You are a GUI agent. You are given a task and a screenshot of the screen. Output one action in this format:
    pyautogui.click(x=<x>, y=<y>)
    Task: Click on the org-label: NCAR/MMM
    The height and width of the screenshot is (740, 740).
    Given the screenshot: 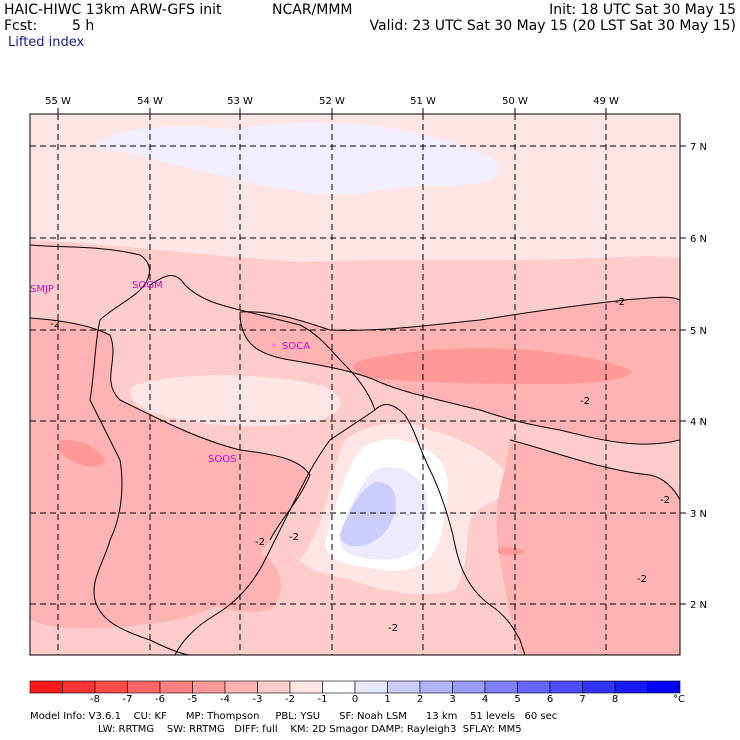 What is the action you would take?
    pyautogui.click(x=312, y=10)
    